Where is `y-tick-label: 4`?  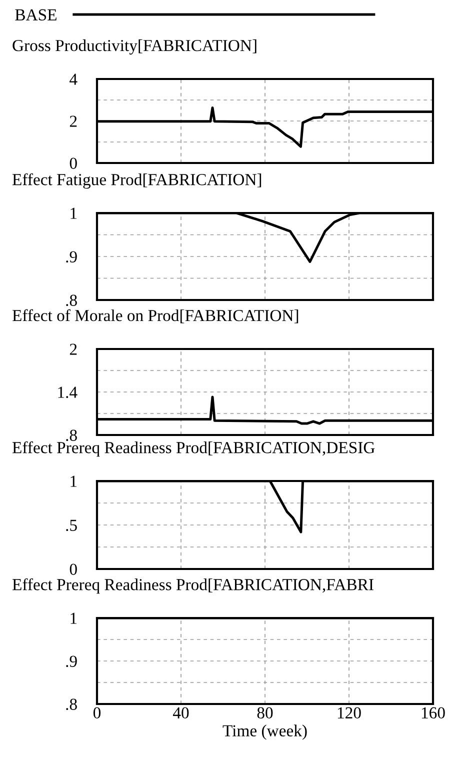
y-tick-label: 4 is located at coordinates (74, 79).